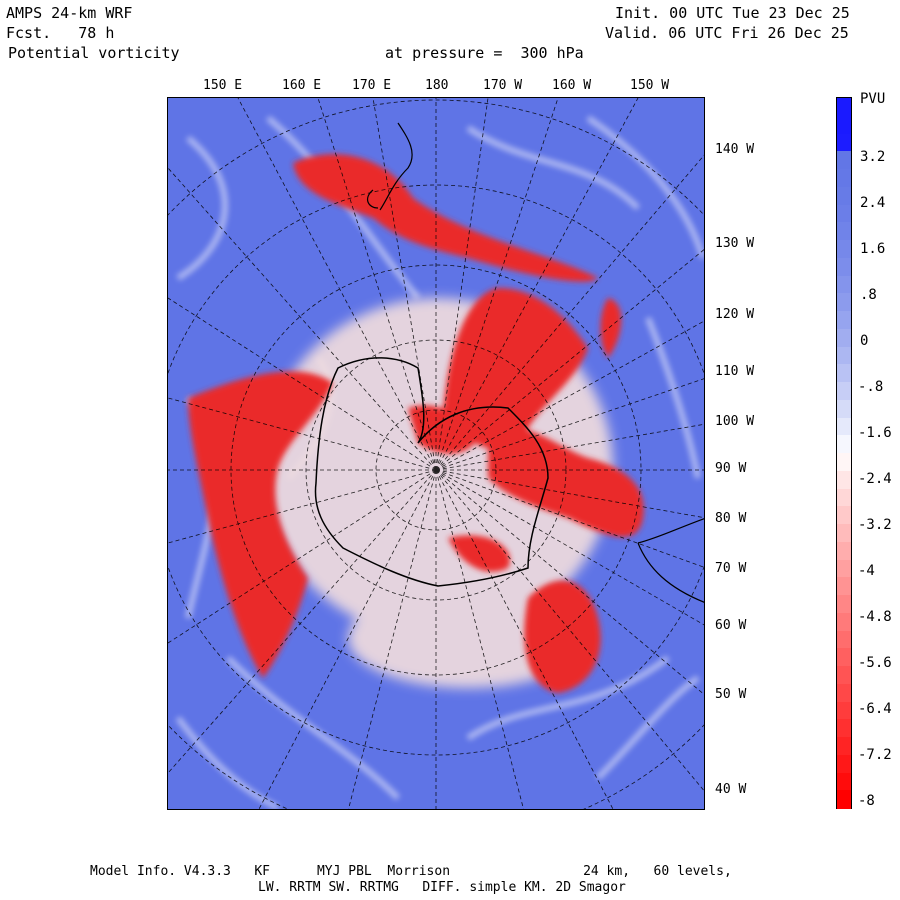 This screenshot has height=900, width=900. I want to click on pv-red-bellingshausen, so click(566, 481).